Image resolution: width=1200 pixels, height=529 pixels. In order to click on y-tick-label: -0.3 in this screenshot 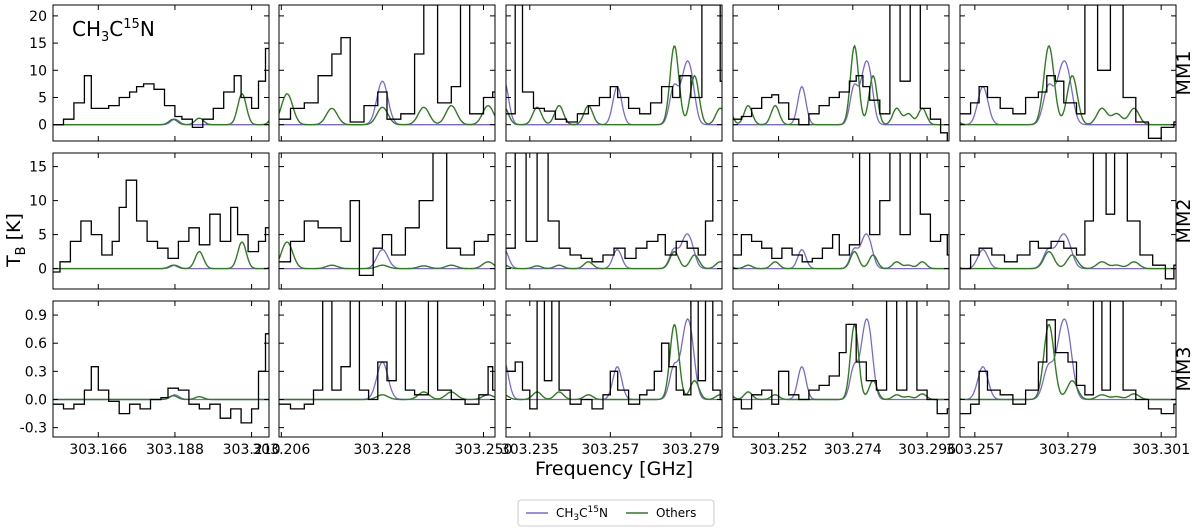, I will do `click(33, 429)`.